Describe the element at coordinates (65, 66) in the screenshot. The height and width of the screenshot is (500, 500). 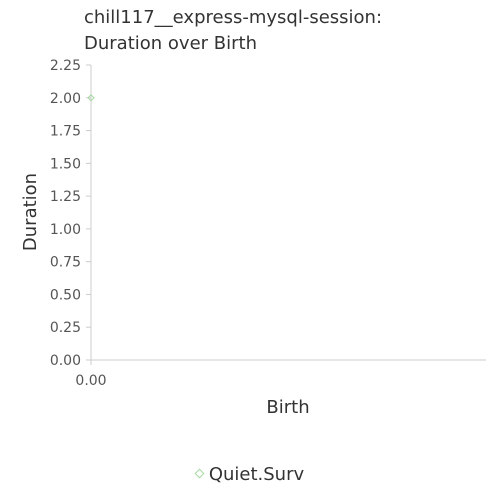
I see `y-tick-label: 2.25` at that location.